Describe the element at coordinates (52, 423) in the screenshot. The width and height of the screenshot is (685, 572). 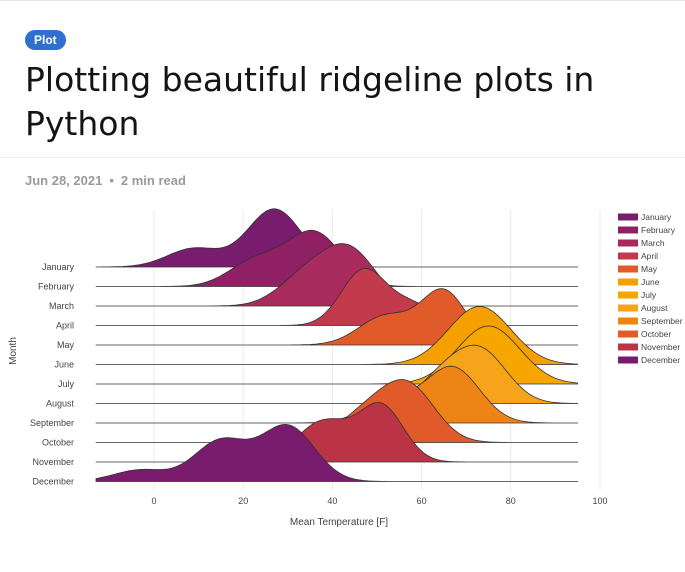
I see `y-tick-label: September` at that location.